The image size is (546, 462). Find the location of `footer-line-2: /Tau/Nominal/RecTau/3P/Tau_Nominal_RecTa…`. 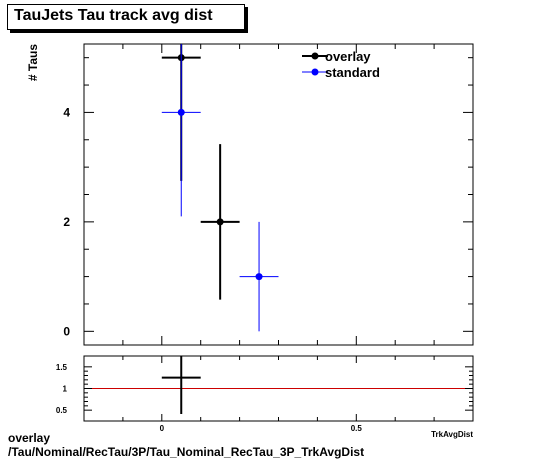

footer-line-2: /Tau/Nominal/RecTau/3P/Tau_Nominal_RecTa… is located at coordinates (186, 452).